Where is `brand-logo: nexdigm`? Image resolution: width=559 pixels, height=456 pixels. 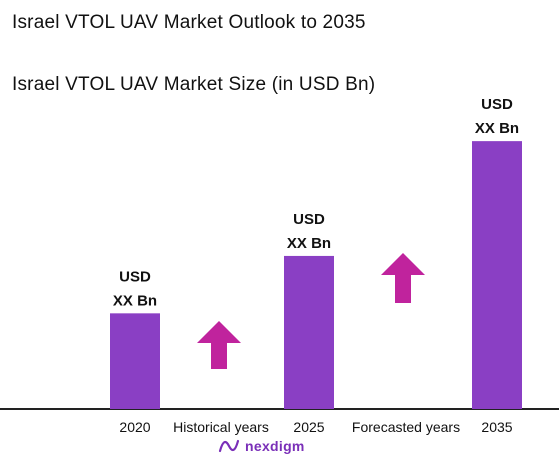 brand-logo: nexdigm is located at coordinates (261, 446).